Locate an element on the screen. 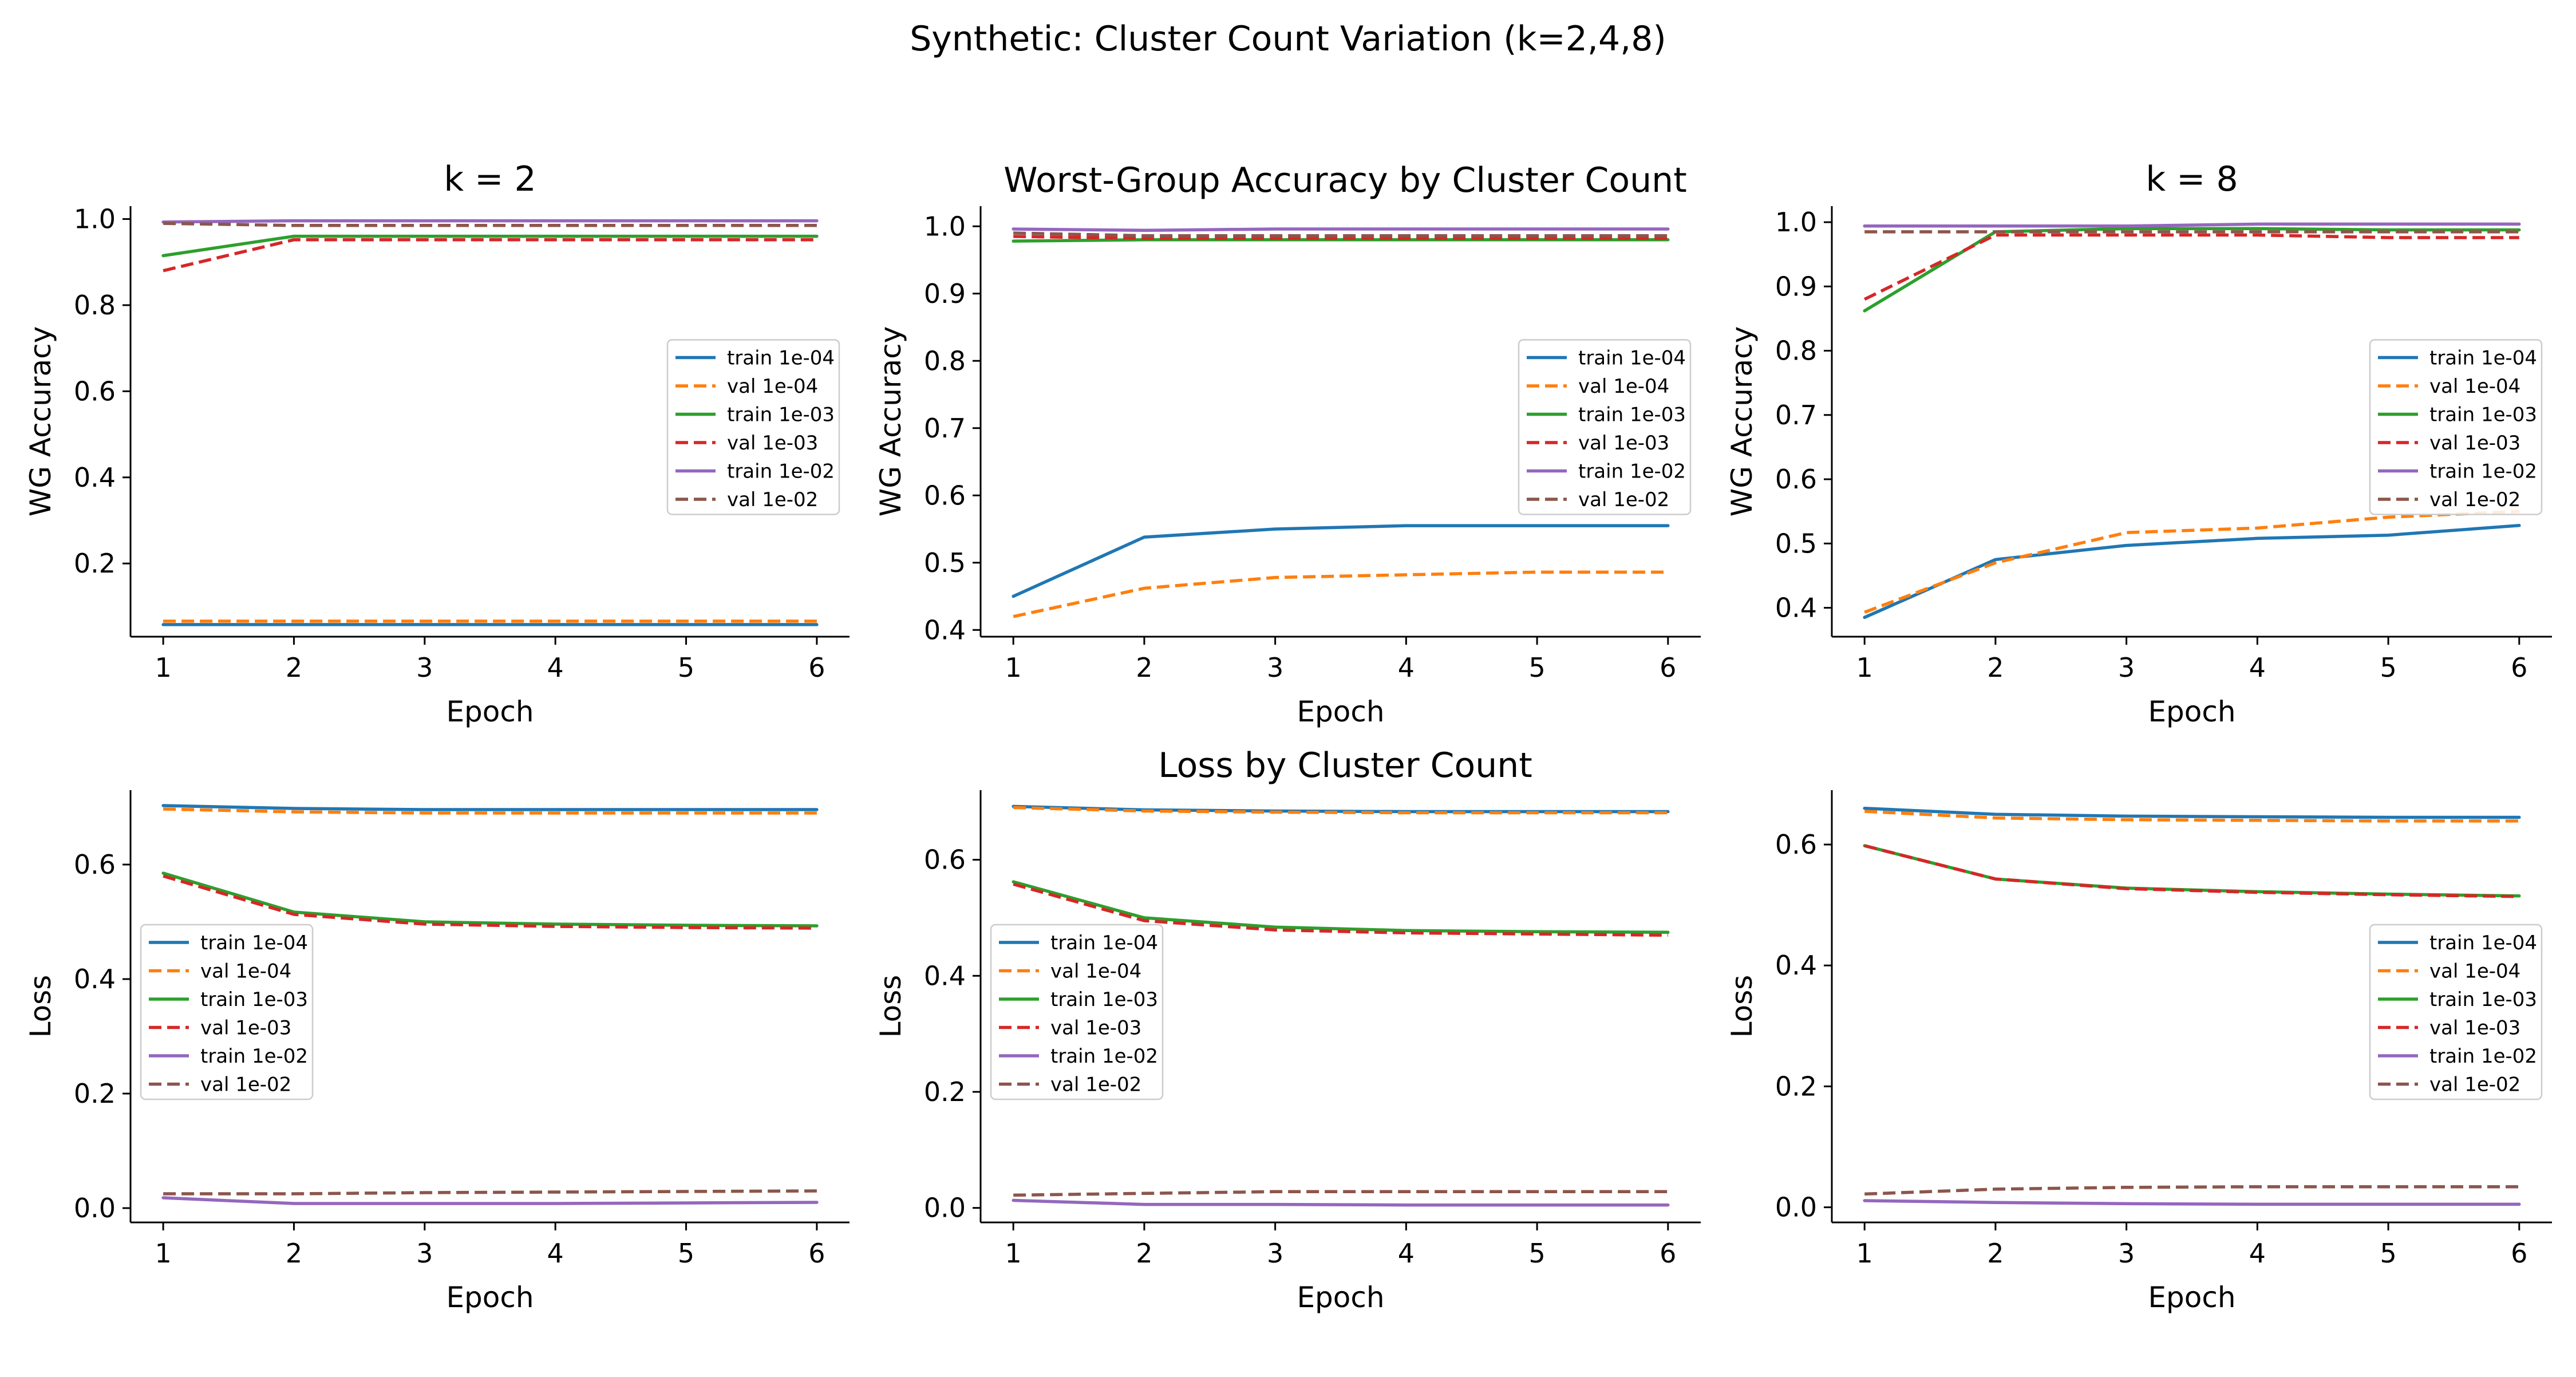 Image resolution: width=2576 pixels, height=1377 pixels. row-title-loss: Loss by Cluster Count is located at coordinates (1345, 765).